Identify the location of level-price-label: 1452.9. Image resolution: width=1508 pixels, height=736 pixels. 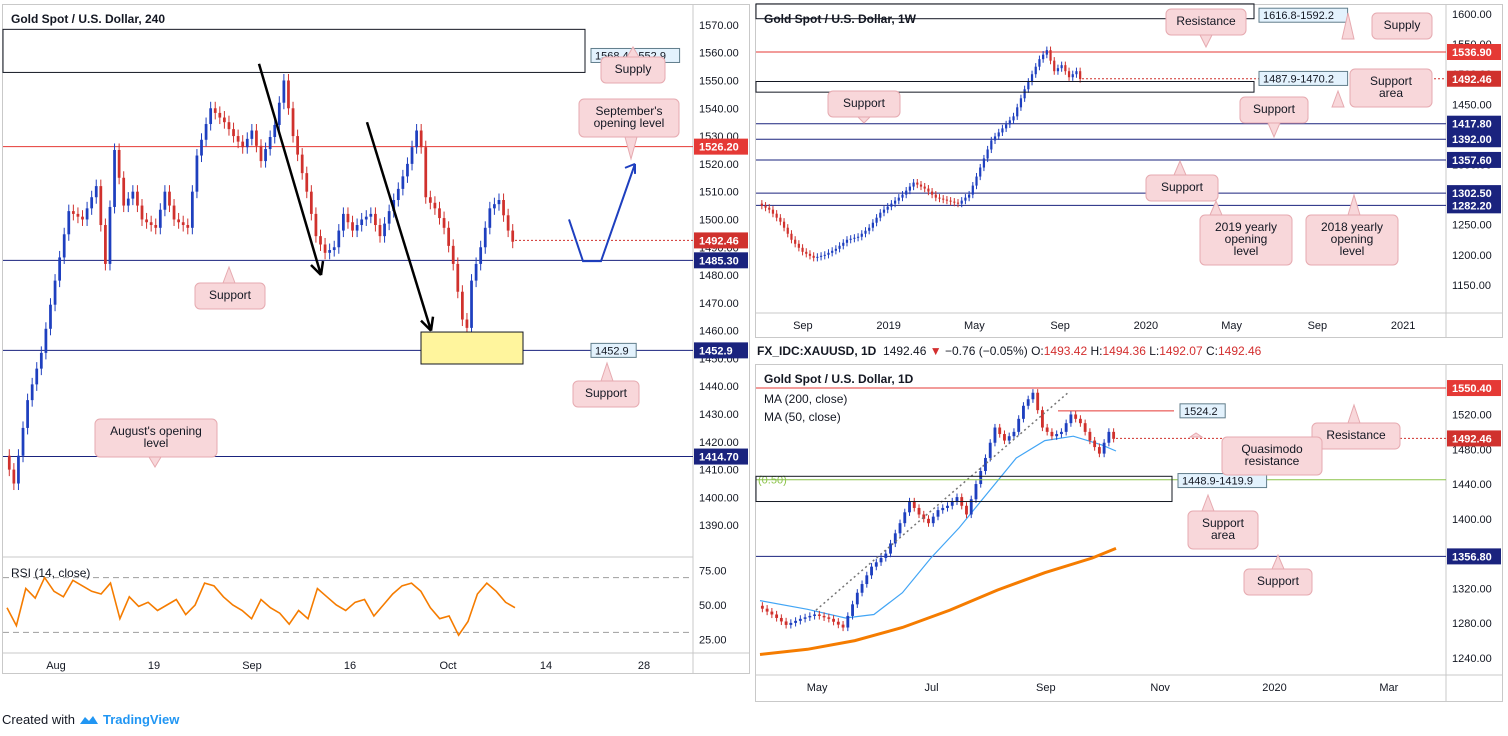
(716, 351).